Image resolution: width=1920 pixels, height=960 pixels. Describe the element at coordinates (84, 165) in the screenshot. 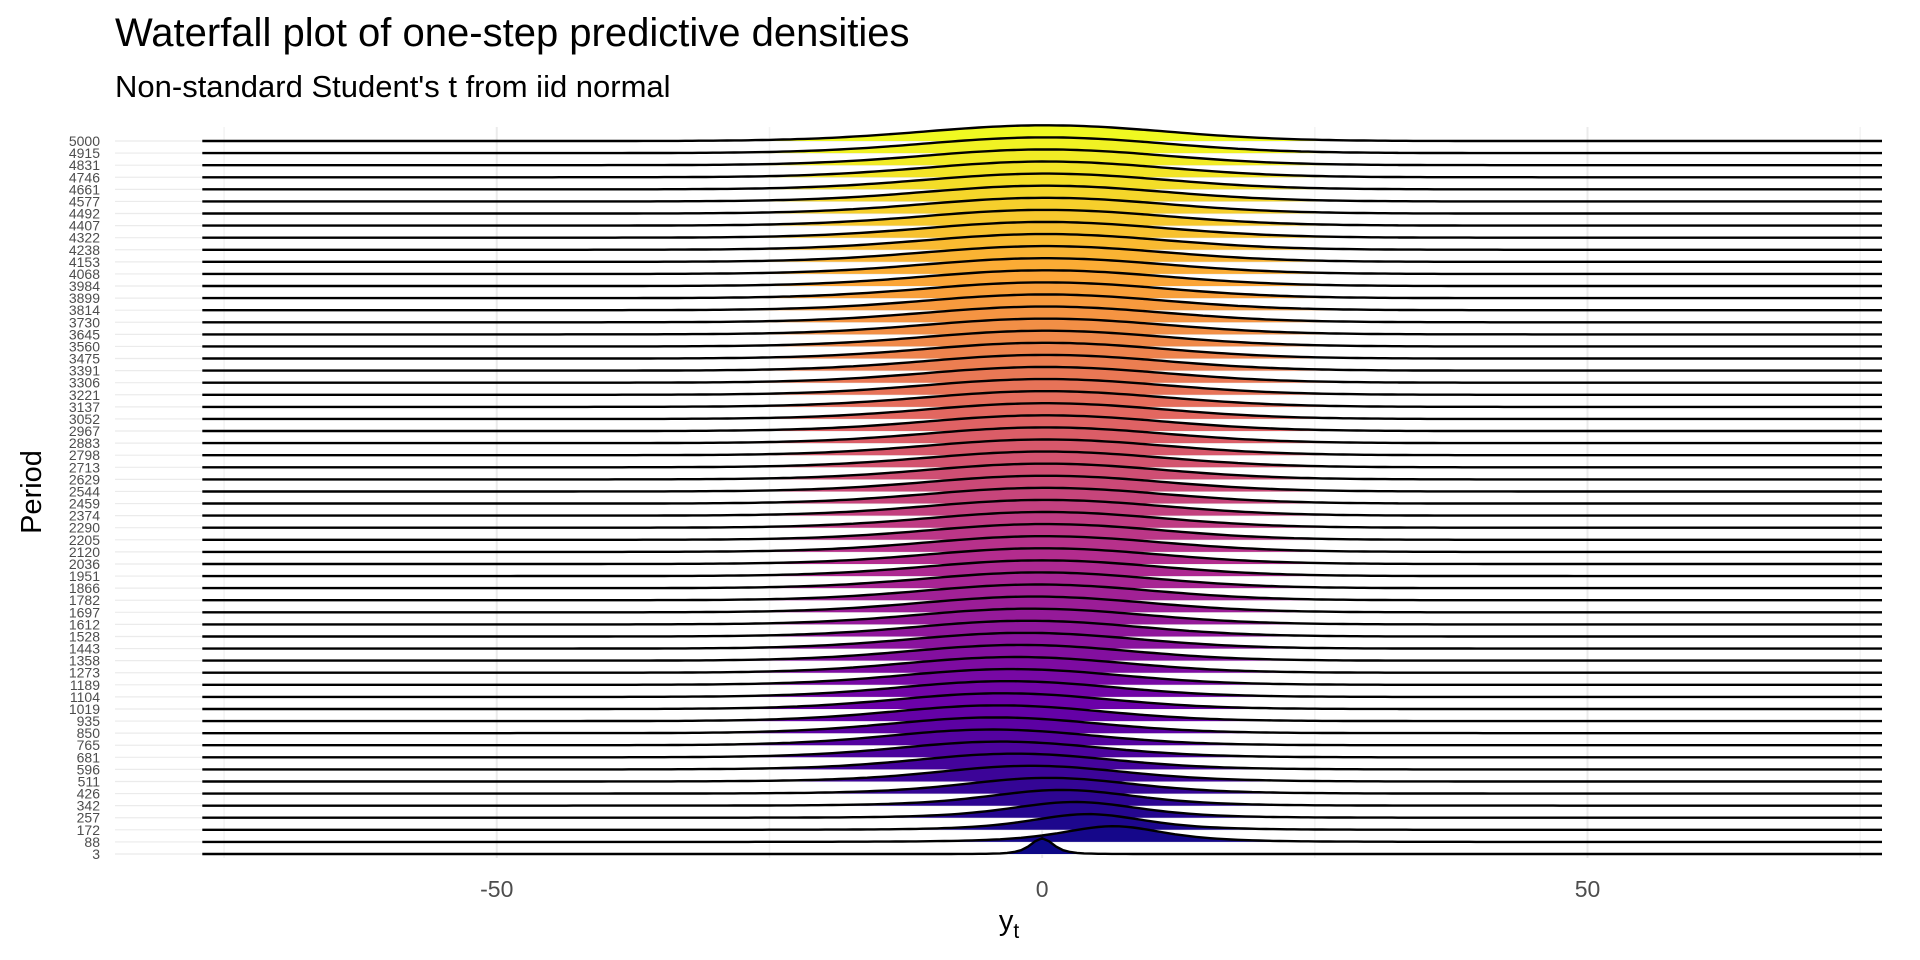

I see `y-tick-label-4831: 4831` at that location.